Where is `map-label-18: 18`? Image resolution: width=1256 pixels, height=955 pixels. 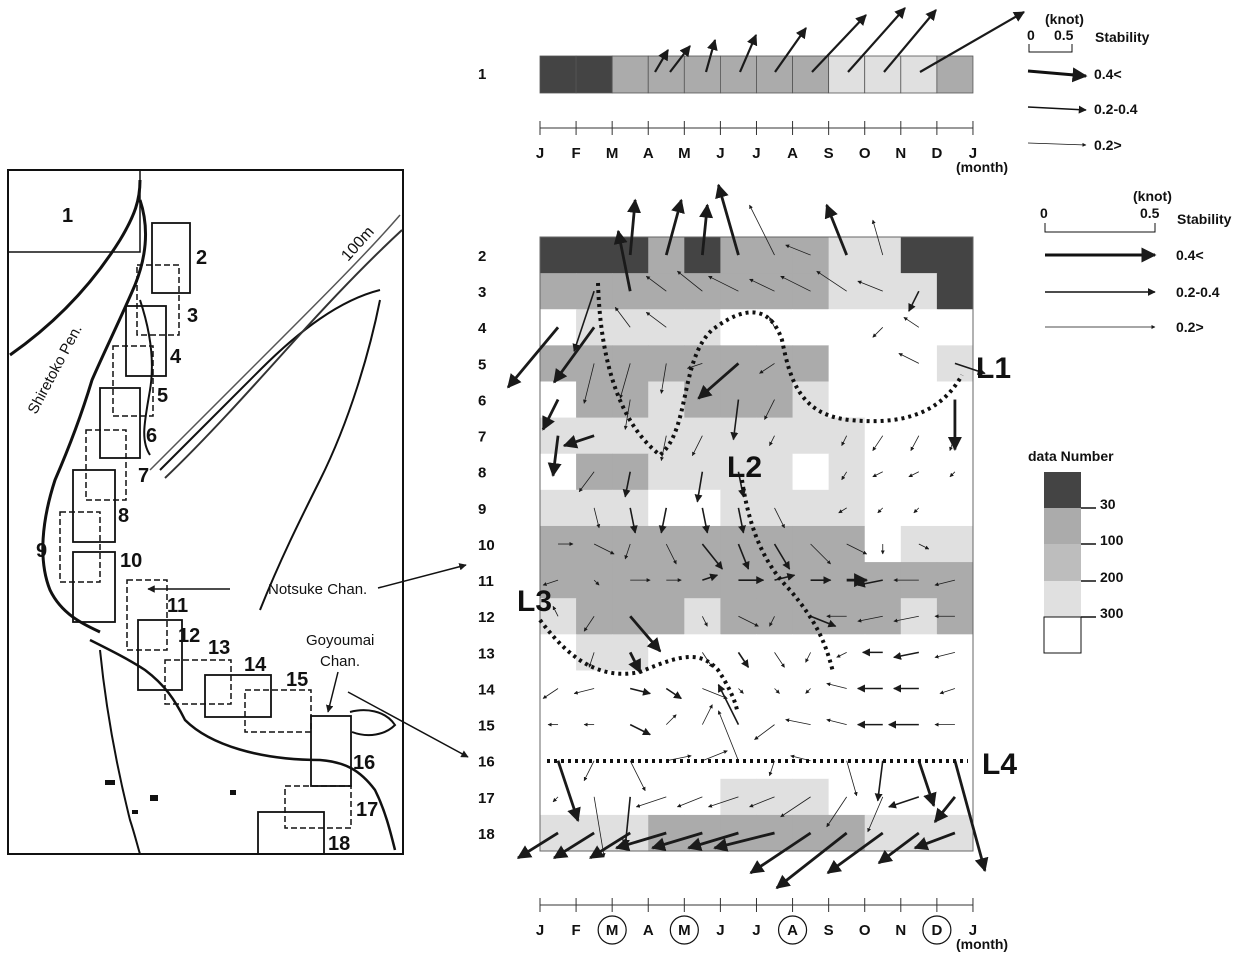
map-label-18: 18 is located at coordinates (339, 844).